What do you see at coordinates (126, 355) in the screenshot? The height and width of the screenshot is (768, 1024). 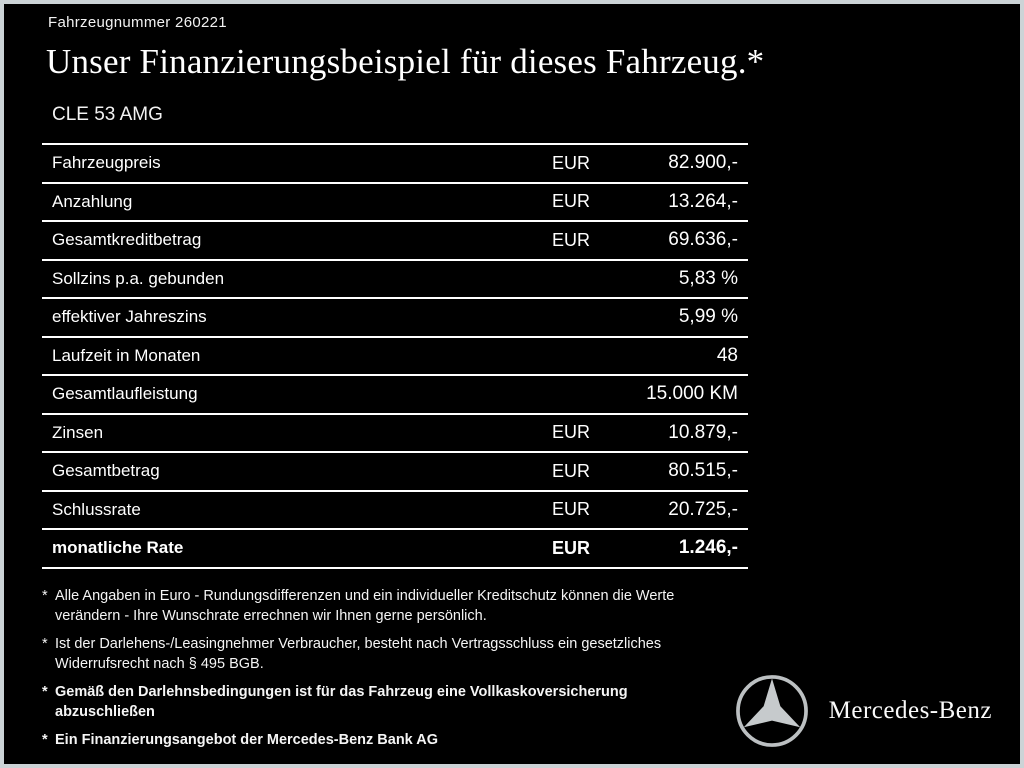 I see `row-label: Laufzeit in Monaten` at bounding box center [126, 355].